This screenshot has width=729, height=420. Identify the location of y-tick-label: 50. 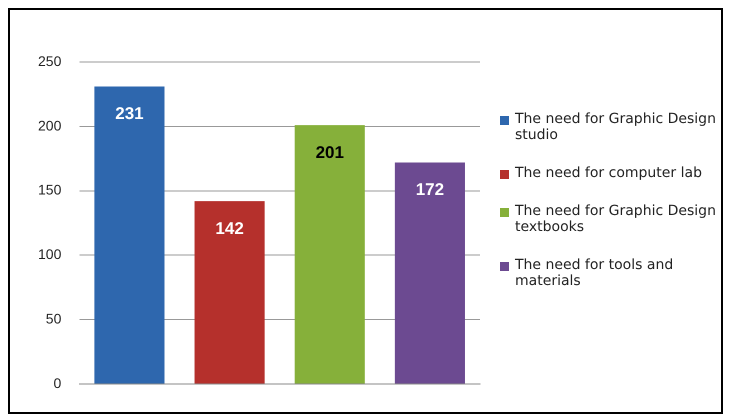
(54, 318).